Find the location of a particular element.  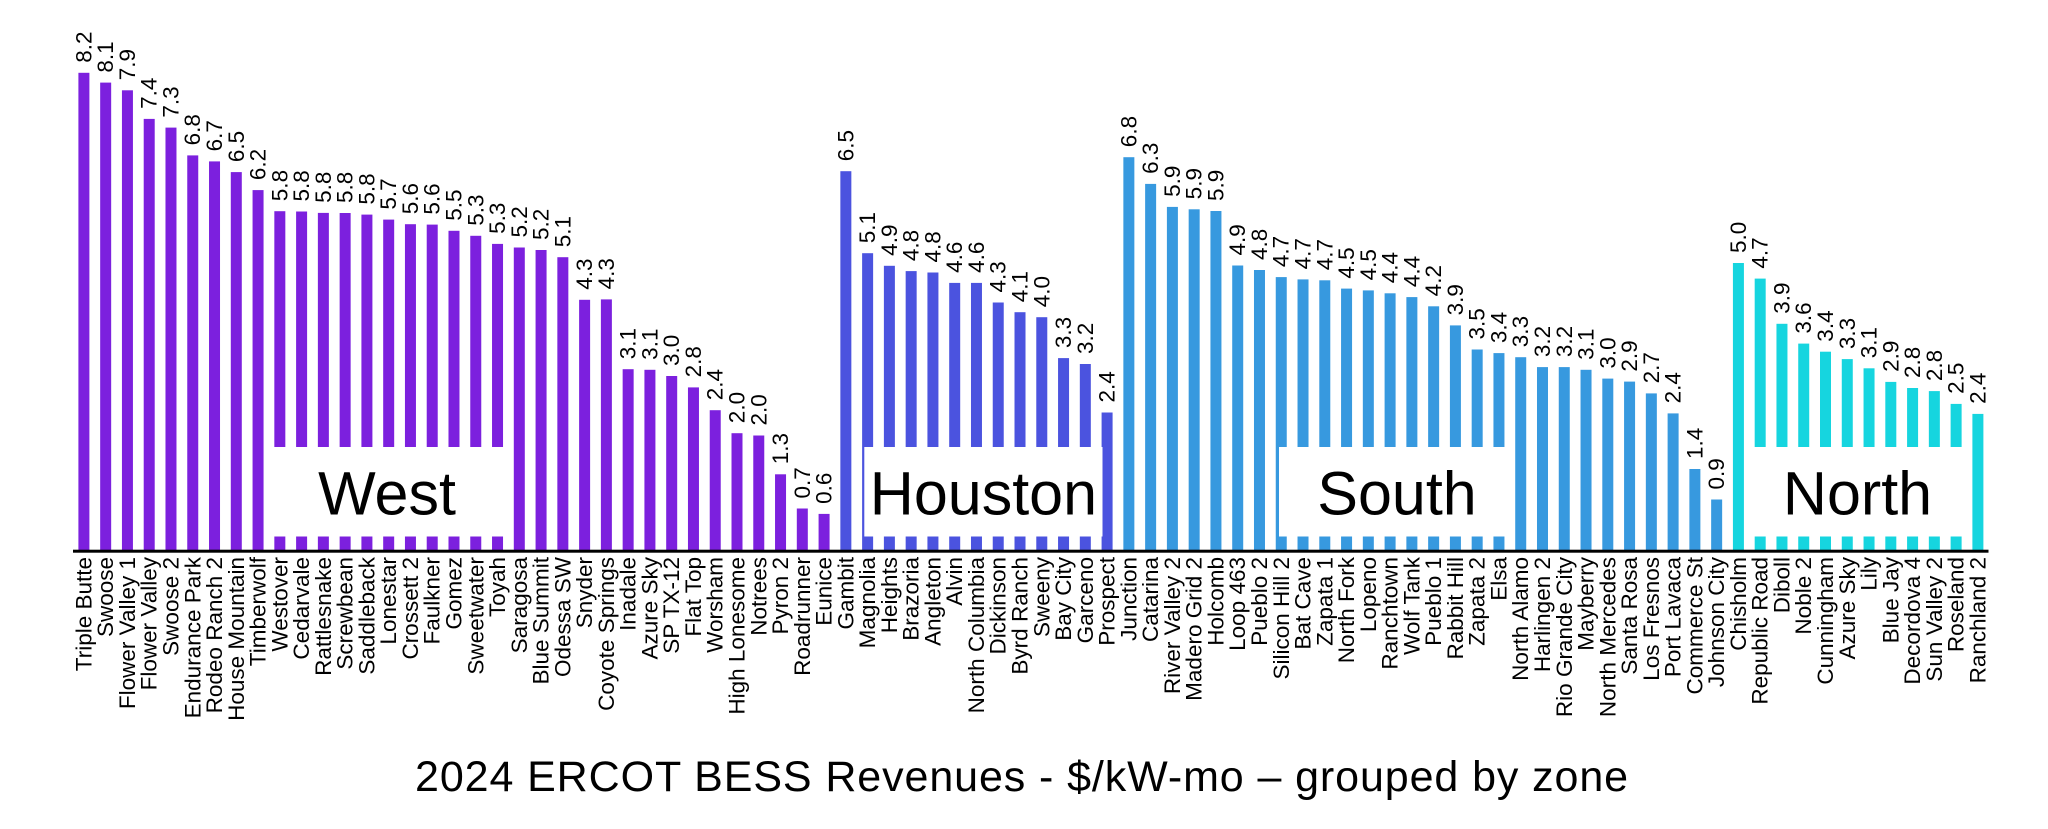

svg-text: Faulkner is located at coordinates (432, 601).